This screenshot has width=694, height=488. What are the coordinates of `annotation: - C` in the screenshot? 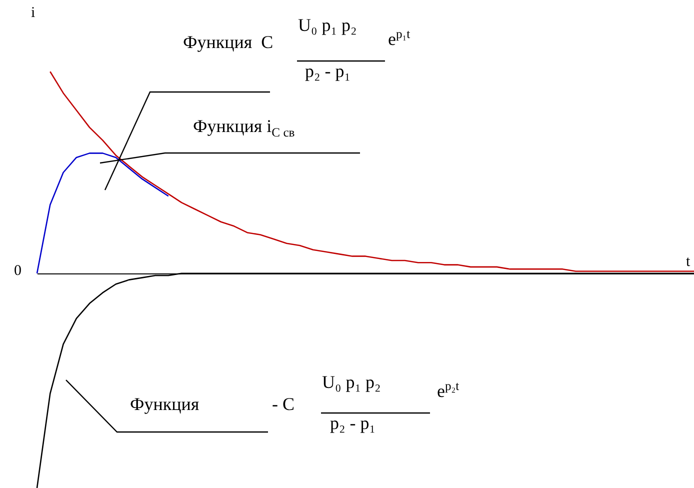 It's located at (283, 404).